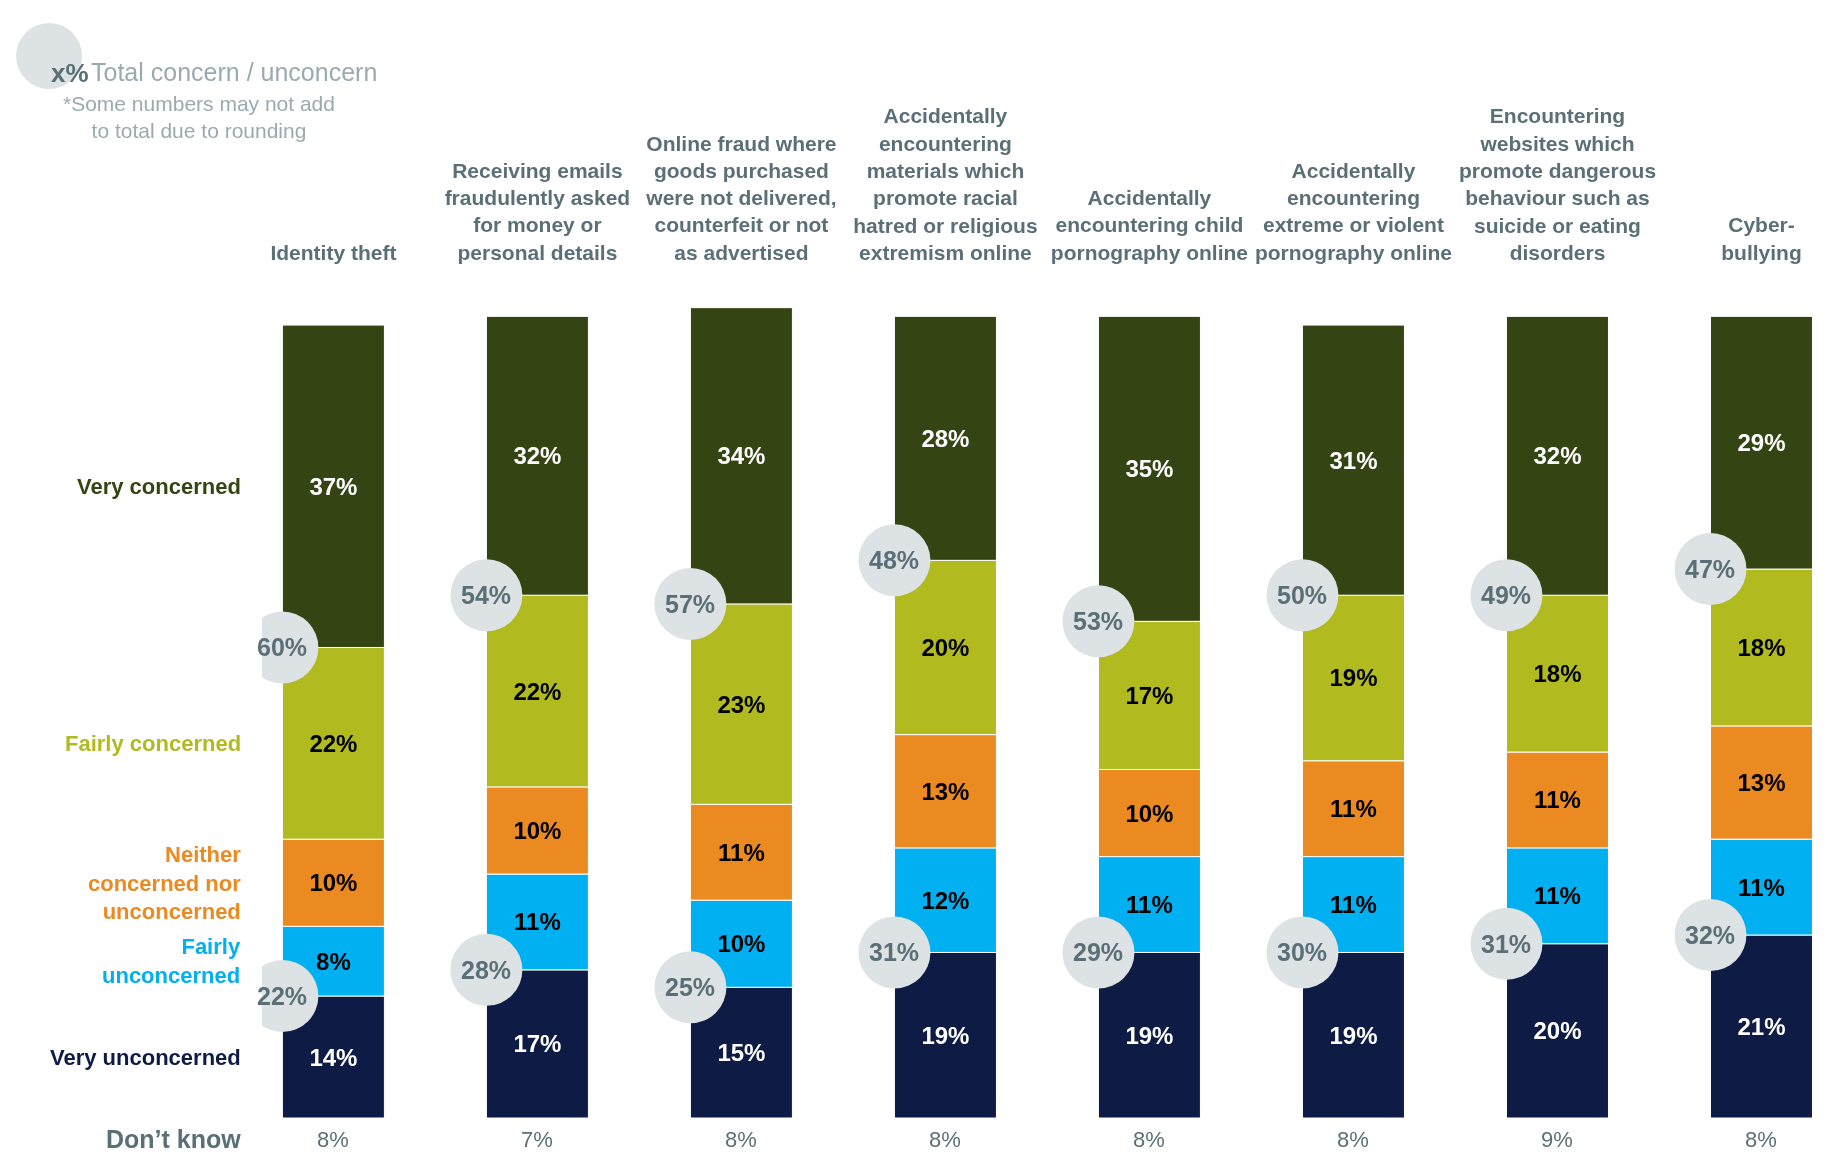 The width and height of the screenshot is (1845, 1168). I want to click on data-label: 34%, so click(741, 456).